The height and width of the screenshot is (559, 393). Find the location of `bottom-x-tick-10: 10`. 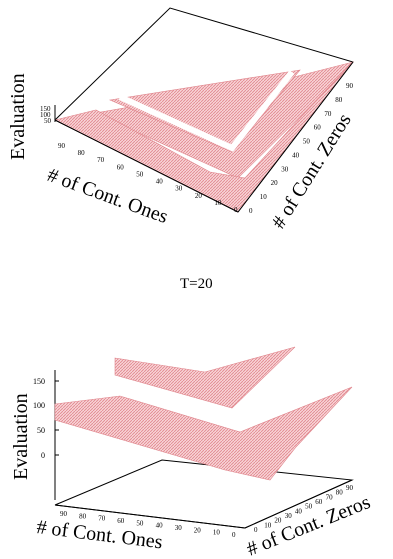

bottom-x-tick-10: 10 is located at coordinates (217, 533).